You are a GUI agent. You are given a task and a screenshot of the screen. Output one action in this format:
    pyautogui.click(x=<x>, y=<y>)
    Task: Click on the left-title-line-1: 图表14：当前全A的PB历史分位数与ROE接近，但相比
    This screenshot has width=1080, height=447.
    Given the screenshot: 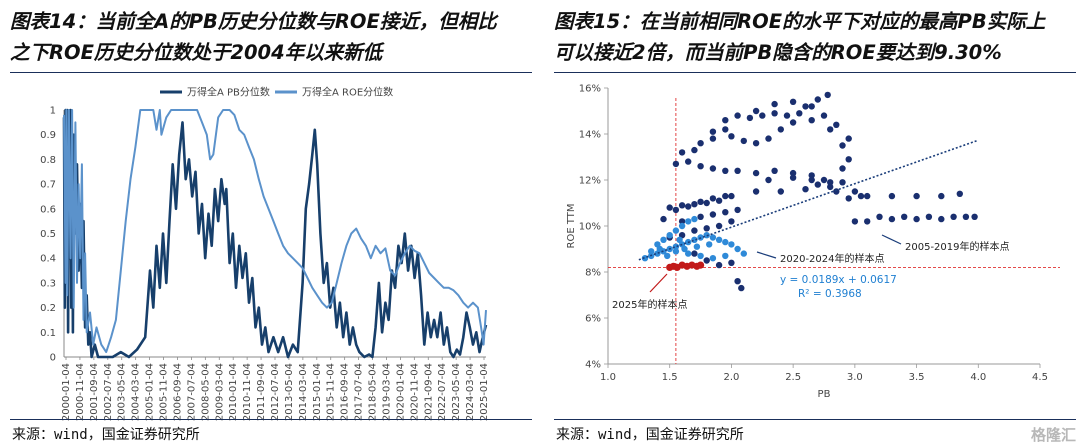 What is the action you would take?
    pyautogui.click(x=253, y=21)
    